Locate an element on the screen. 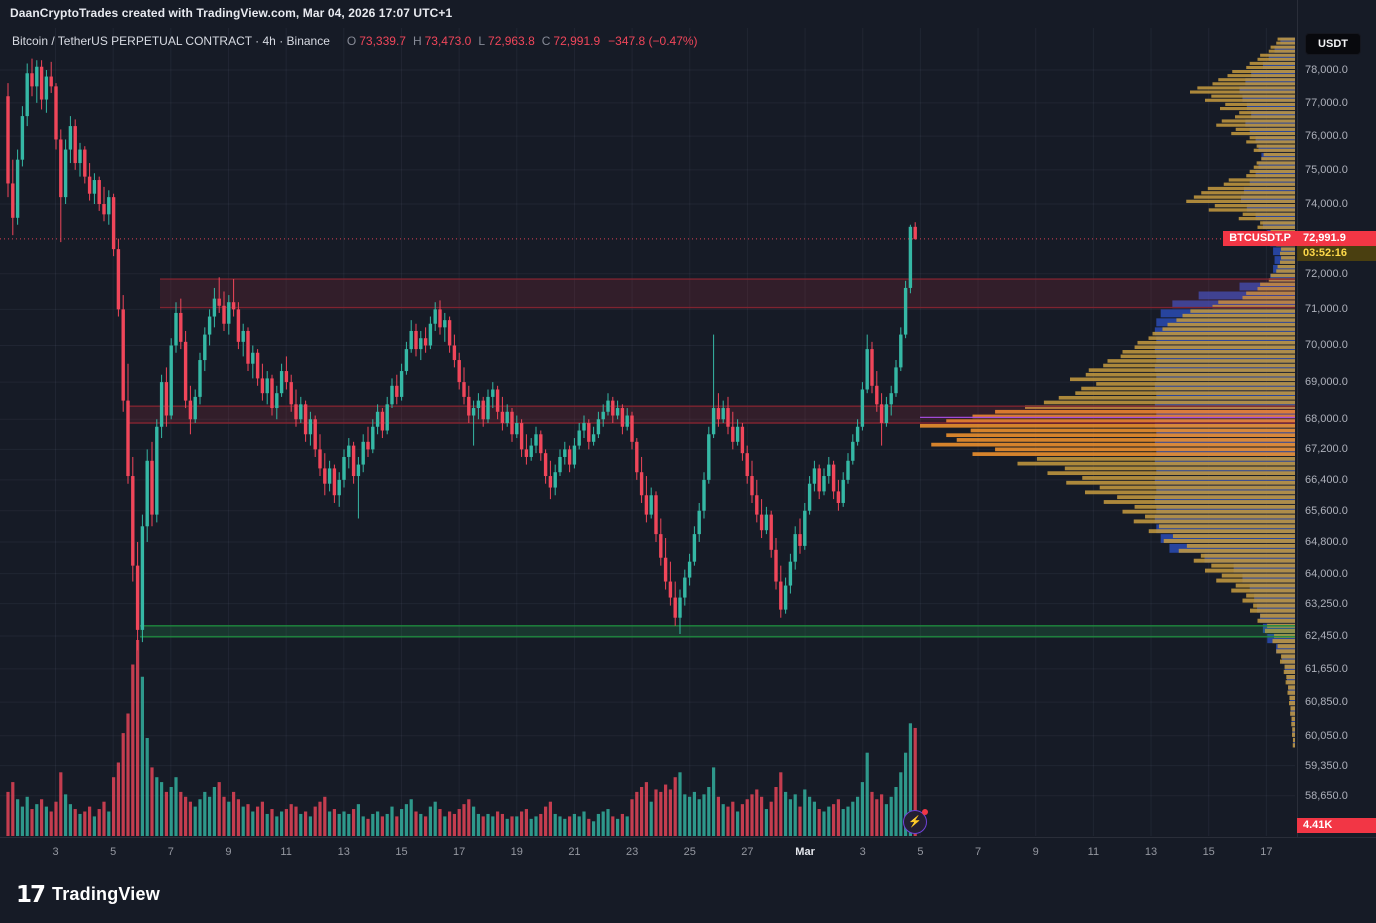  price-axis-label: 65,600.0 is located at coordinates (1326, 510).